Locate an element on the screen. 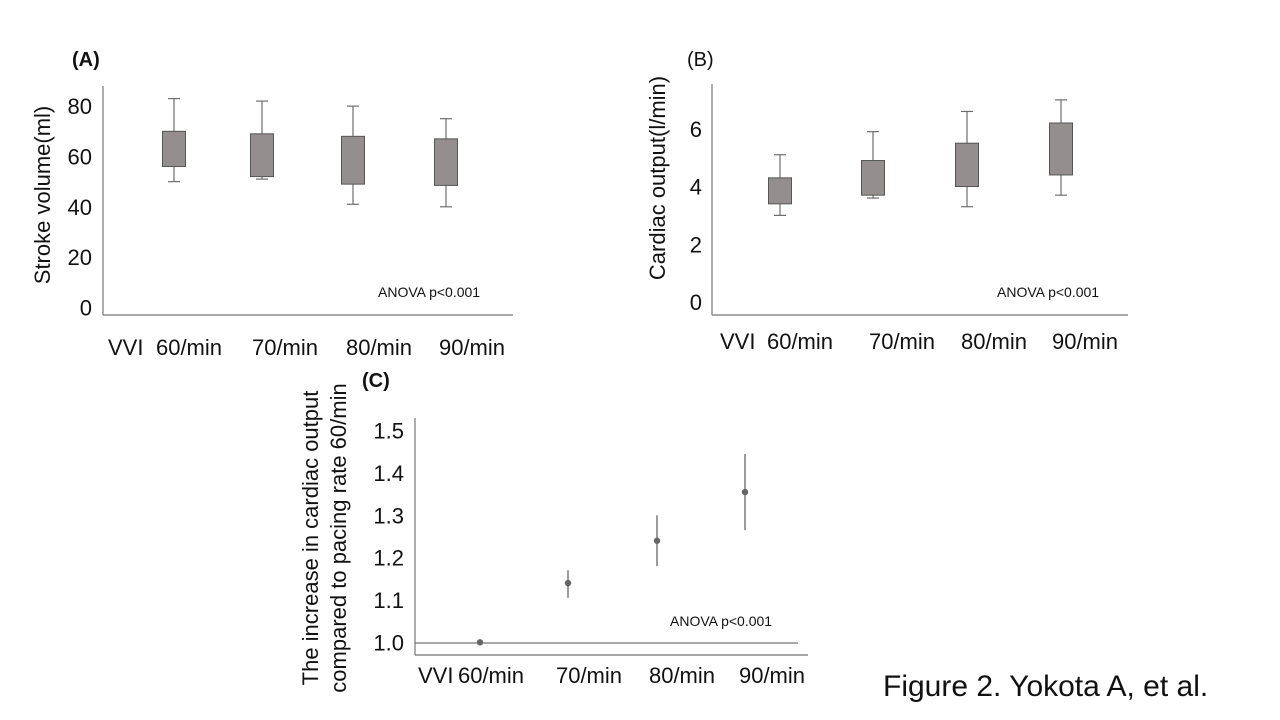 This screenshot has width=1280, height=720. panel-b-anova: ANOVA p<0.001 is located at coordinates (1048, 292).